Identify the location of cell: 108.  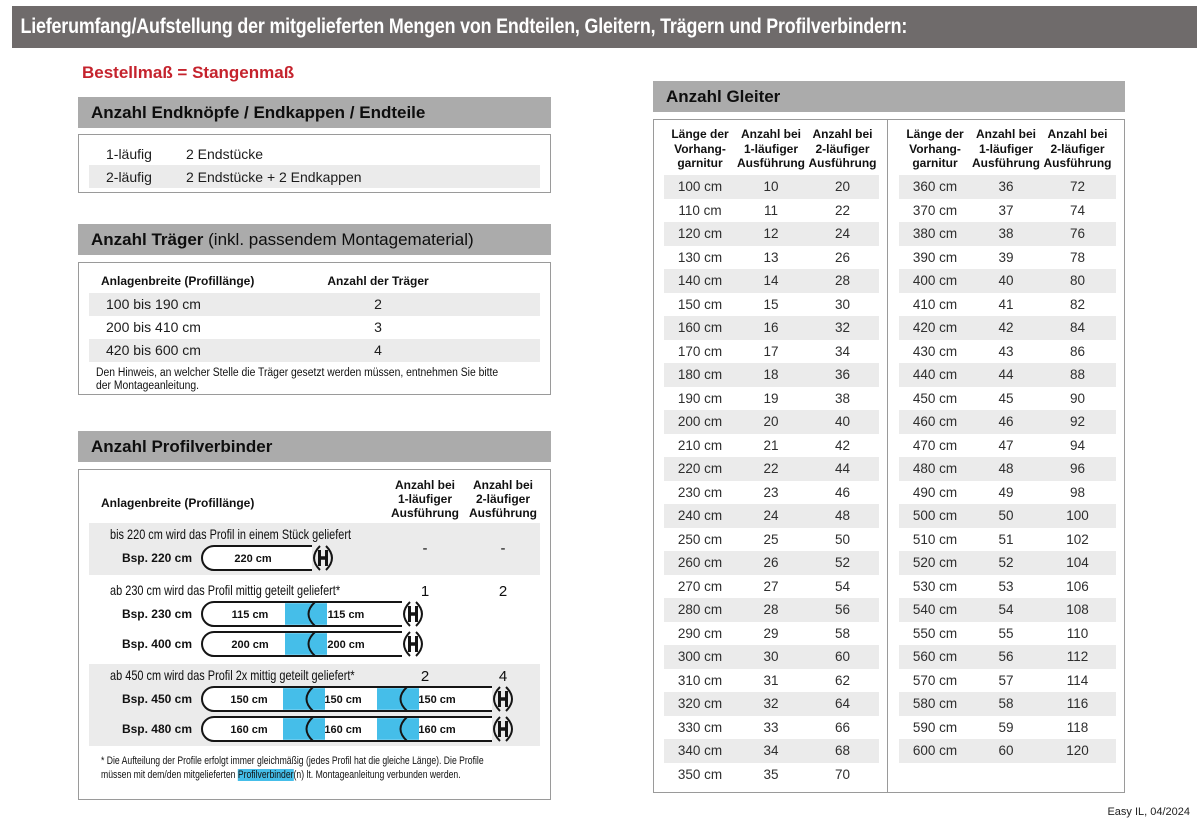
(1077, 610).